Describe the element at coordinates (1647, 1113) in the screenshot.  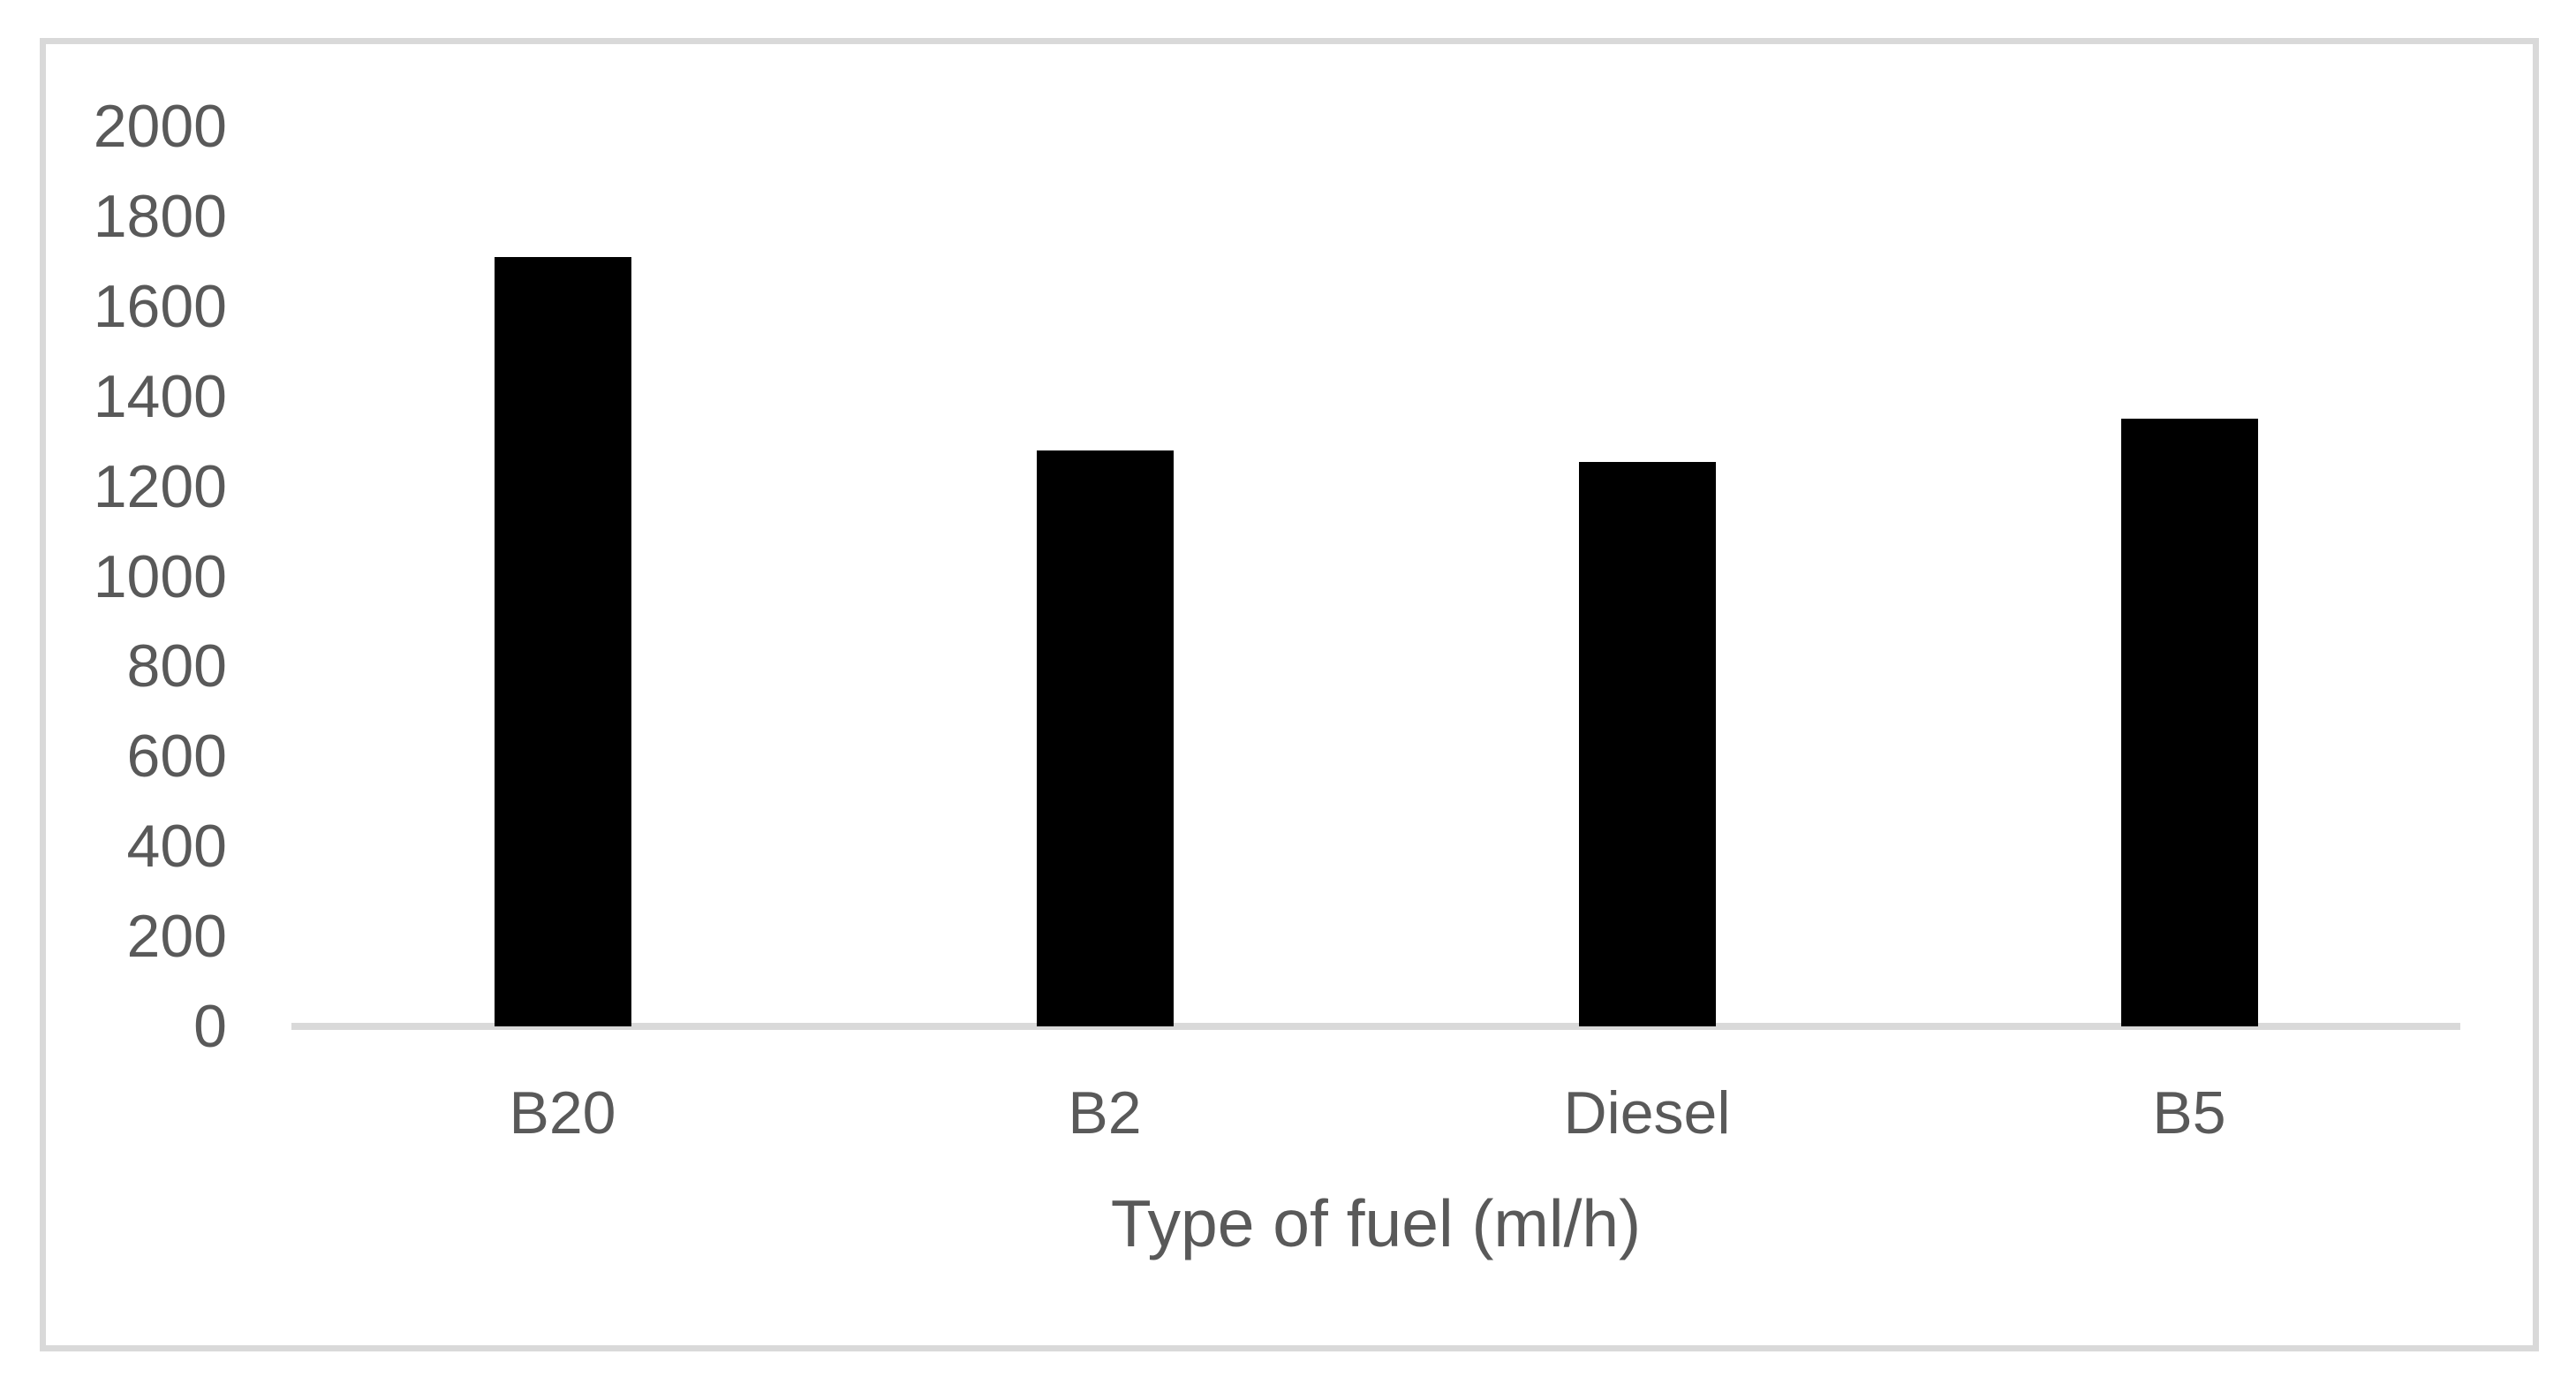
I see `x-category-label-diesel: Diesel` at that location.